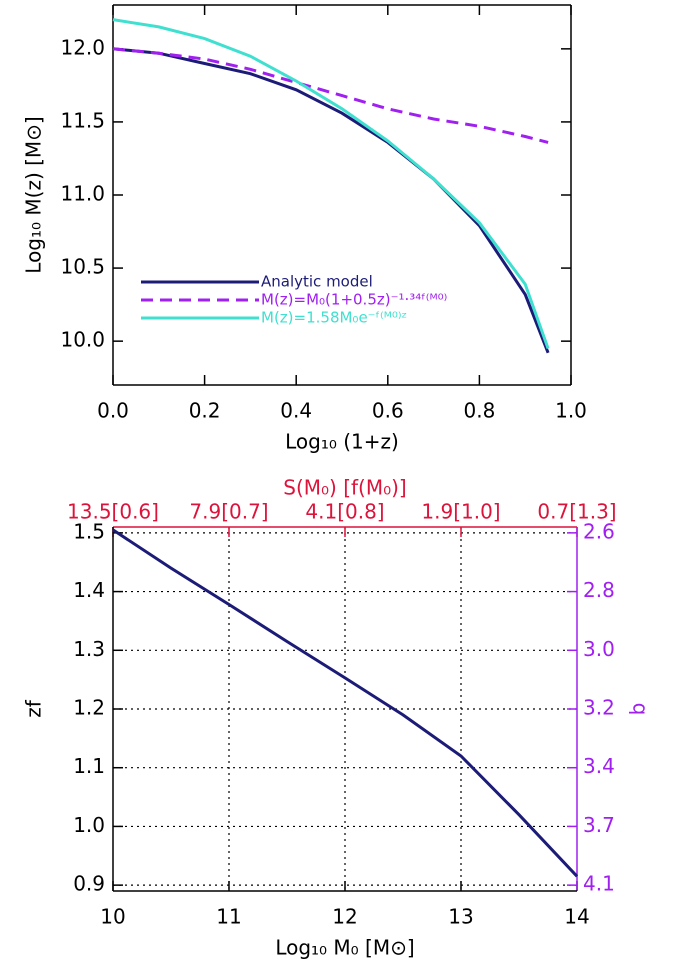  What do you see at coordinates (317, 282) in the screenshot?
I see `legend-label: Analytic model` at bounding box center [317, 282].